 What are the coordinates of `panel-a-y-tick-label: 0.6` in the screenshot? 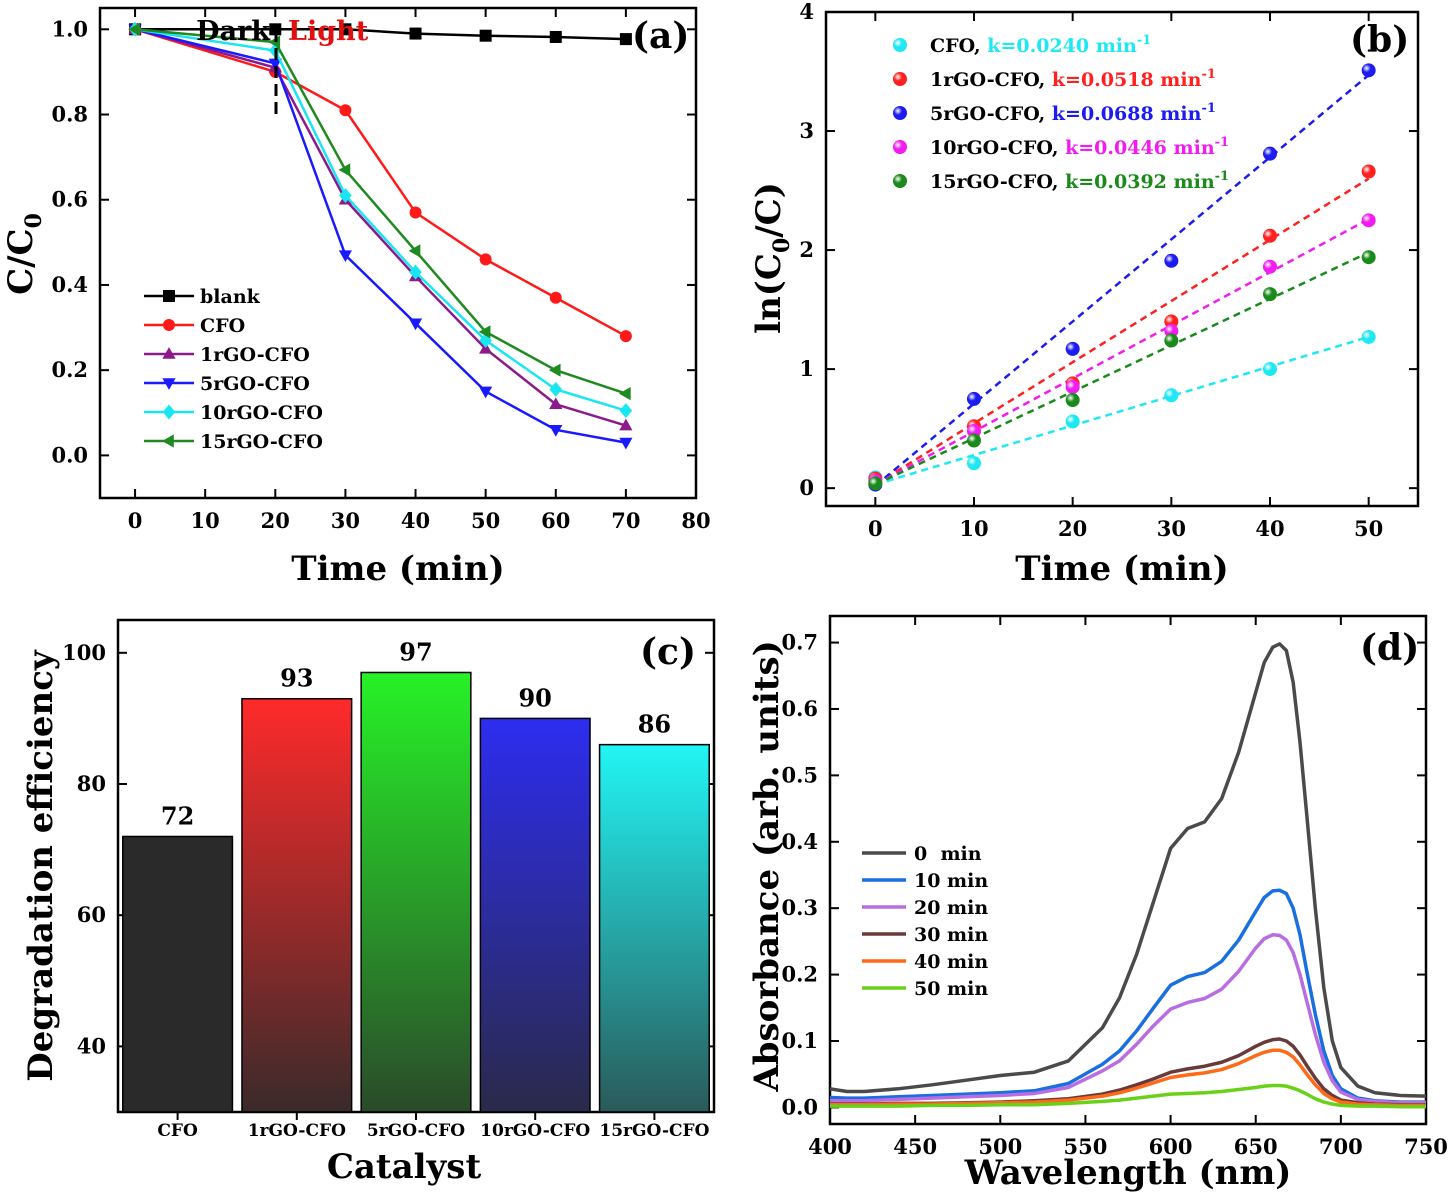 It's located at (69, 199).